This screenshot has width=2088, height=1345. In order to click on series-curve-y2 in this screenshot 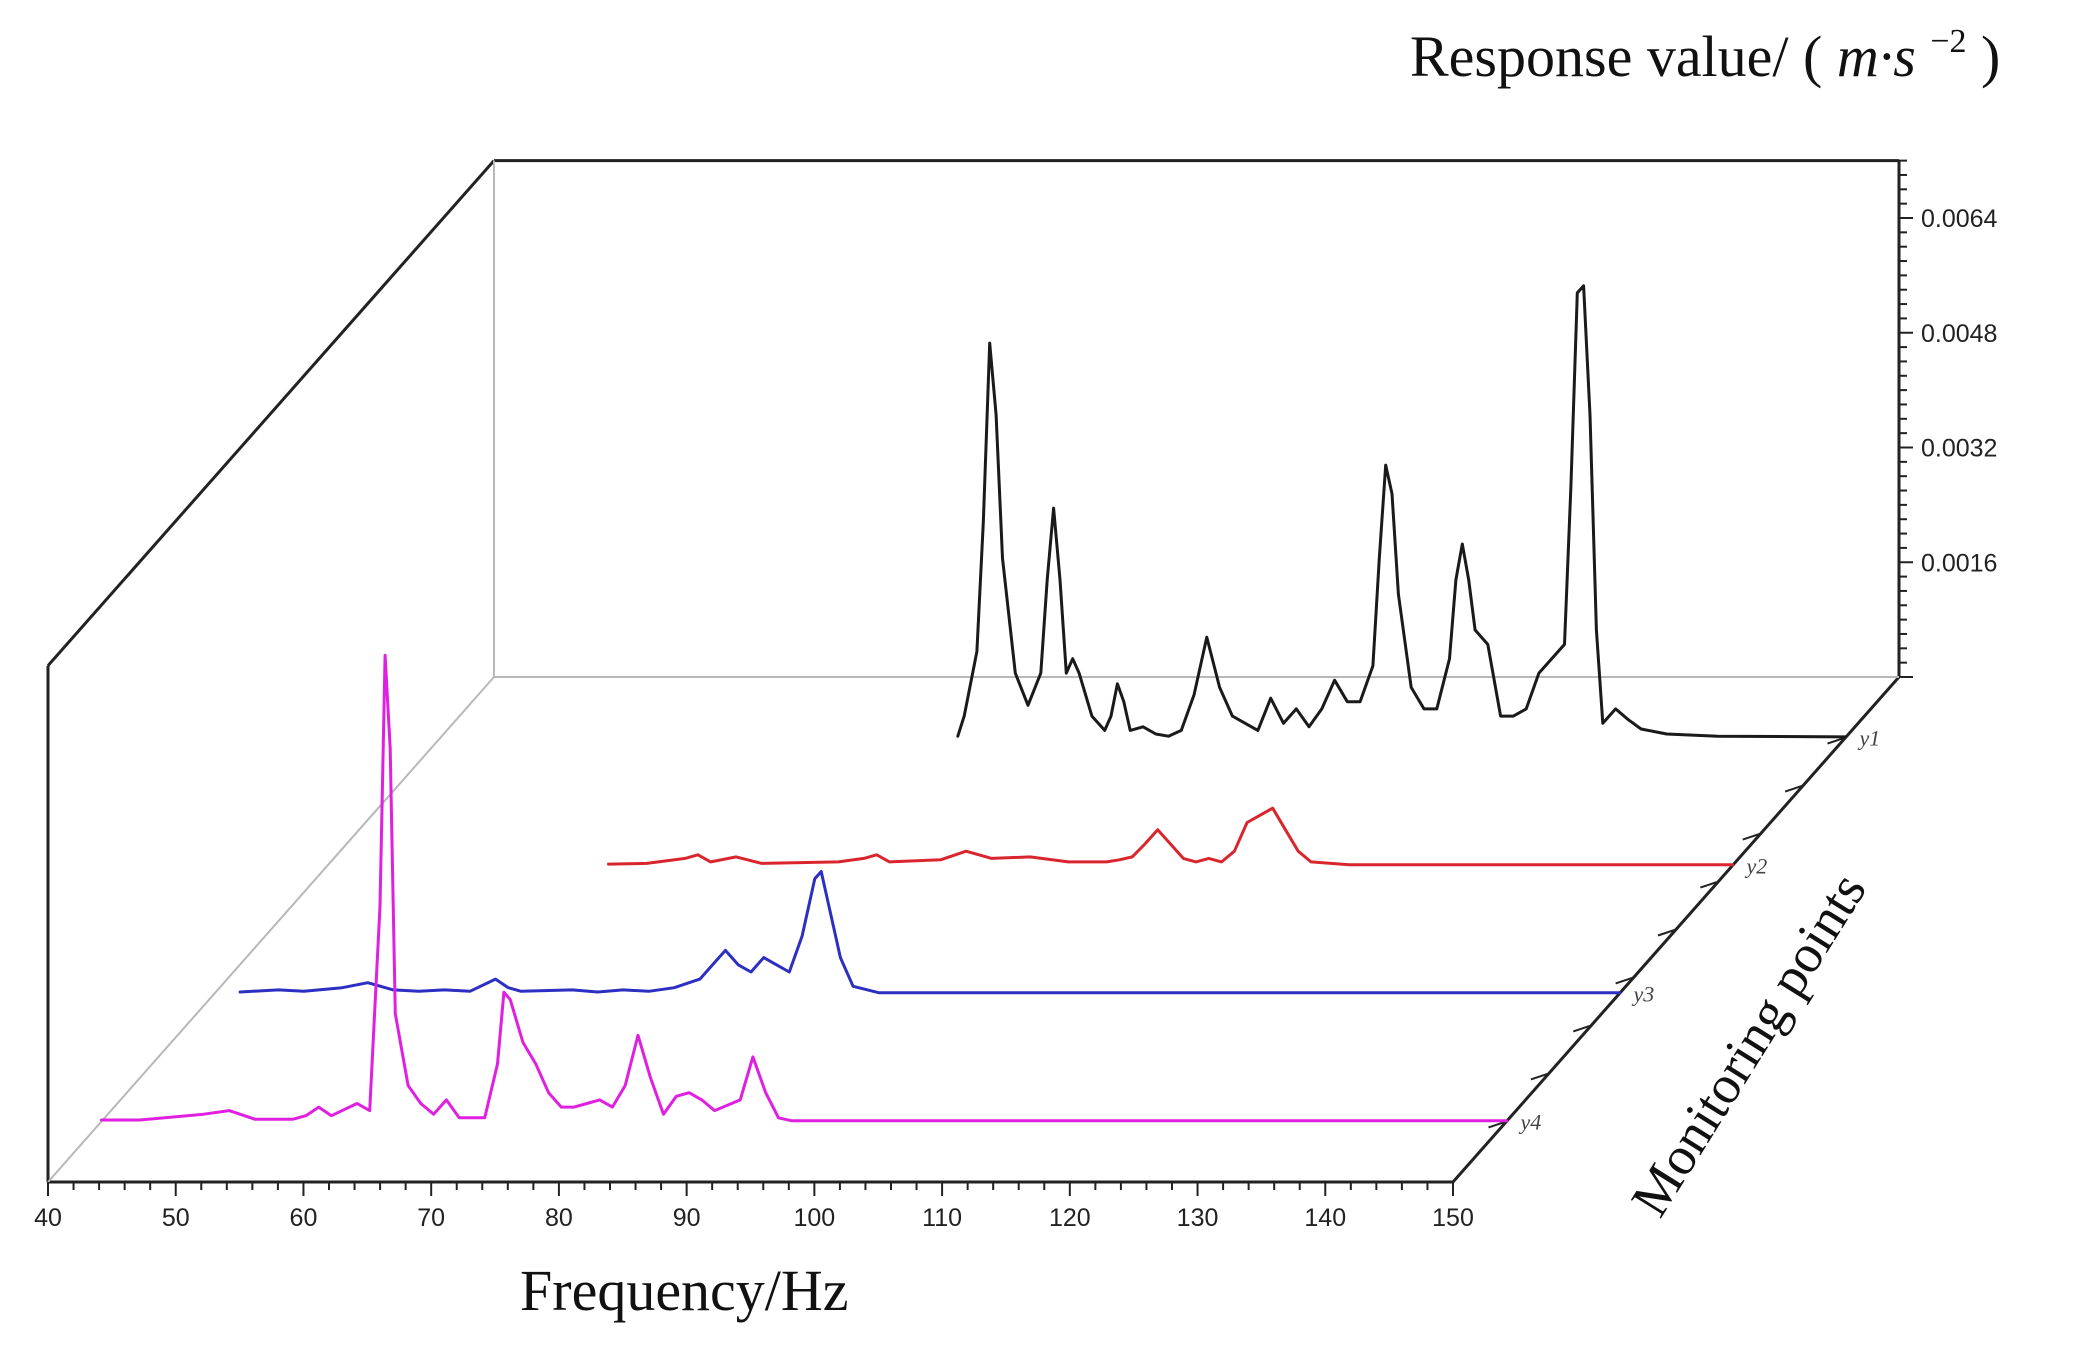, I will do `click(1170, 836)`.